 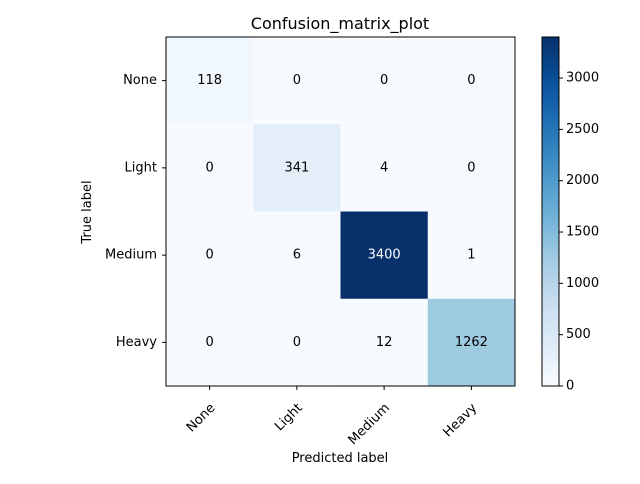 What do you see at coordinates (460, 420) in the screenshot?
I see `x-tick-label: Heavy` at bounding box center [460, 420].